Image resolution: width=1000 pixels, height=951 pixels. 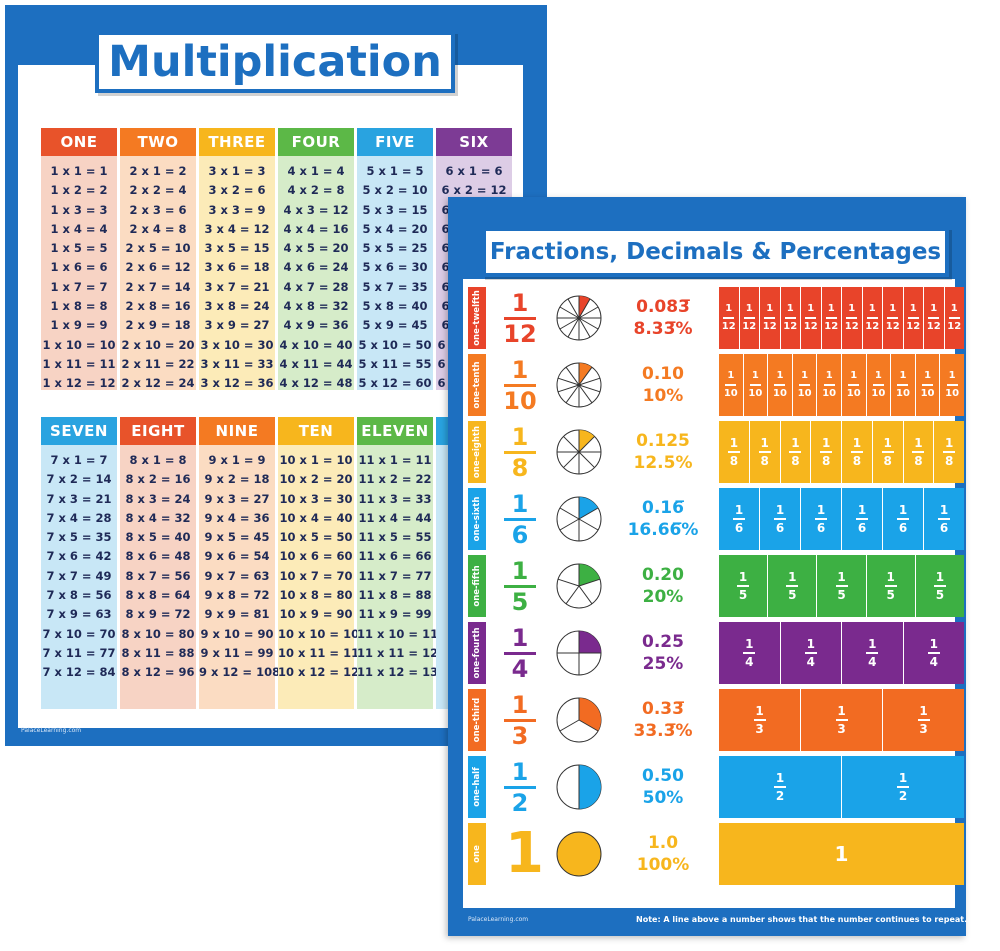 What do you see at coordinates (158, 171) in the screenshot?
I see `table-row: 2 x 1 = 2` at bounding box center [158, 171].